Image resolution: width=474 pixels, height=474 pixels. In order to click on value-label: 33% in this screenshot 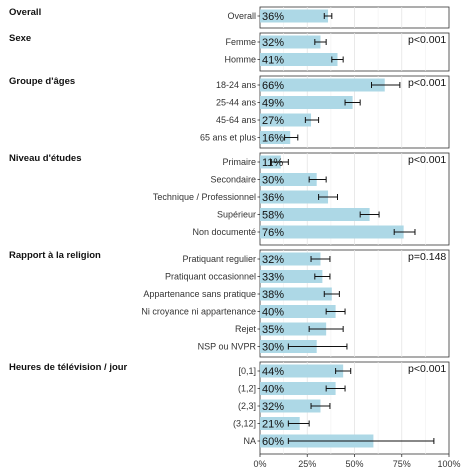, I will do `click(273, 278)`.